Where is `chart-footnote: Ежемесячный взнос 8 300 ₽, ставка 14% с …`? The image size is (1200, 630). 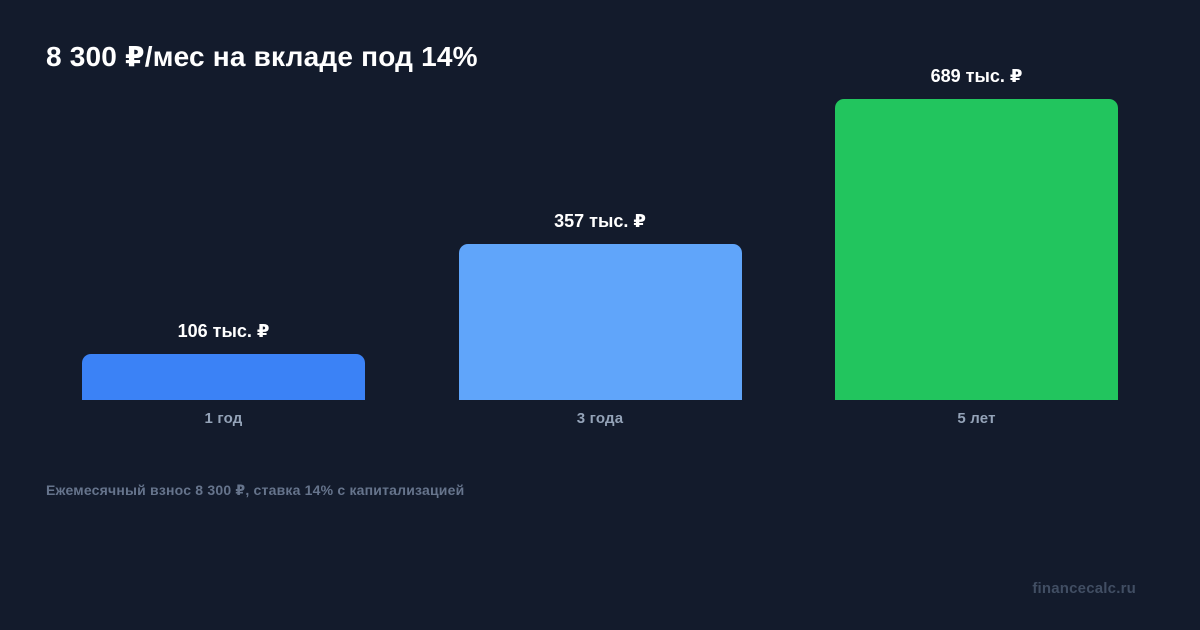 chart-footnote: Ежемесячный взнос 8 300 ₽, ставка 14% с … is located at coordinates (255, 490).